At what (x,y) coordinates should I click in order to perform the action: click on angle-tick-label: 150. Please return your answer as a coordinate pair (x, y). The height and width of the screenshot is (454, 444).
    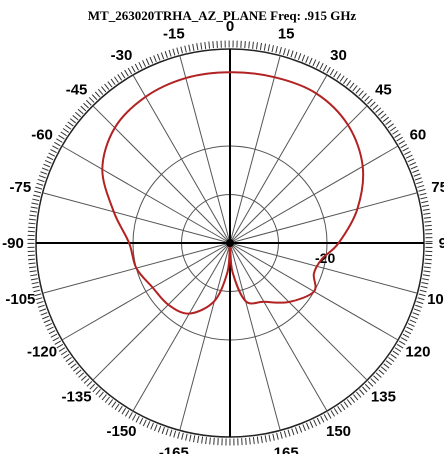
    Looking at the image, I should click on (338, 431).